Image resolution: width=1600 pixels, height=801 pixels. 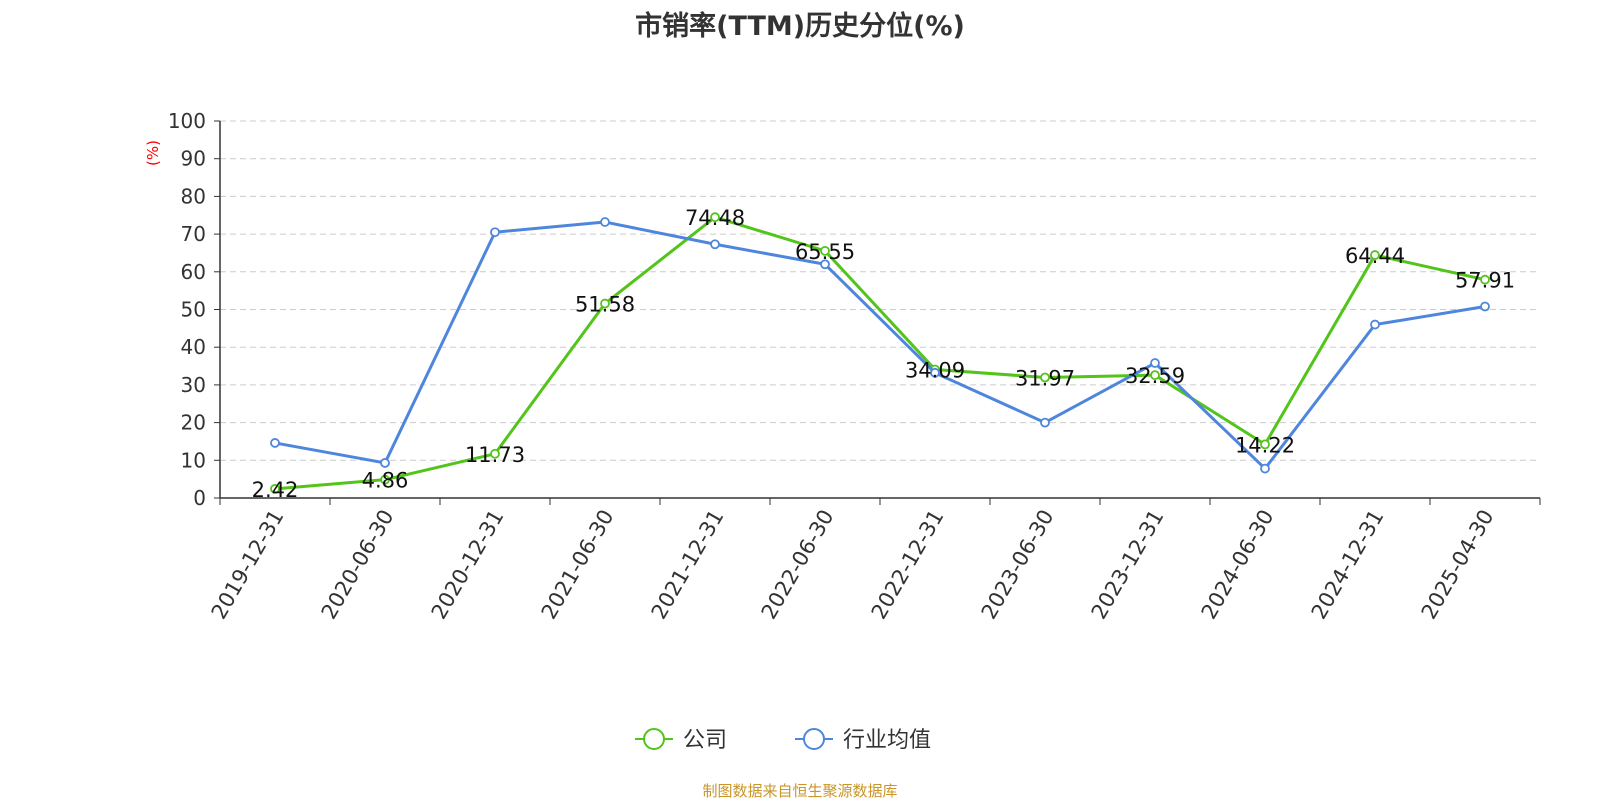 I want to click on data-label: 11.73, so click(x=495, y=455).